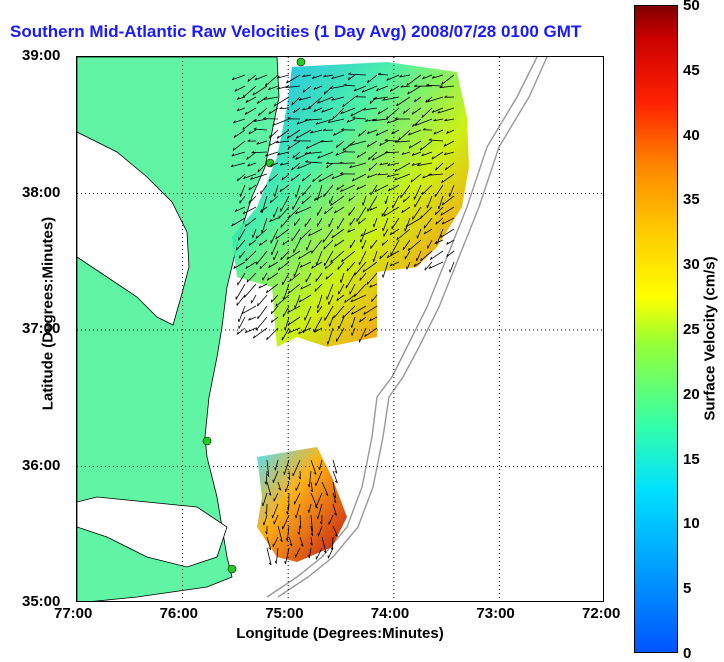 Image resolution: width=724 pixels, height=662 pixels. What do you see at coordinates (41, 55) in the screenshot?
I see `y-tick-label: 39:00` at bounding box center [41, 55].